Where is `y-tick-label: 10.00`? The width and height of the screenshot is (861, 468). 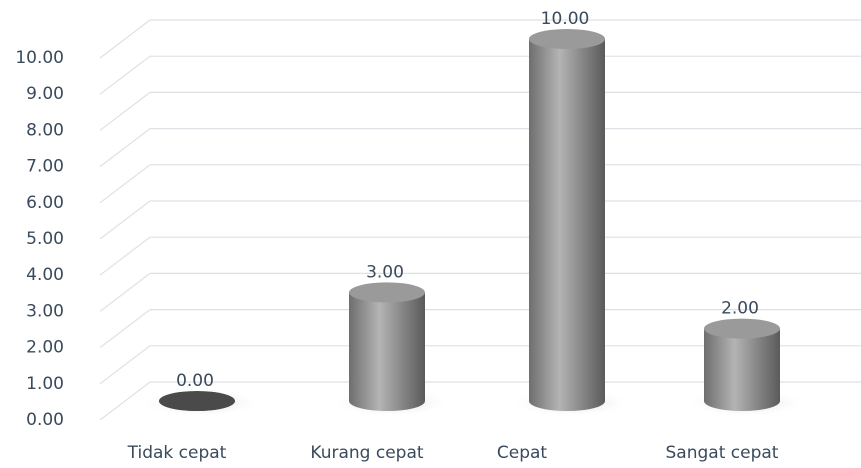
y-tick-label: 10.00 is located at coordinates (39, 58).